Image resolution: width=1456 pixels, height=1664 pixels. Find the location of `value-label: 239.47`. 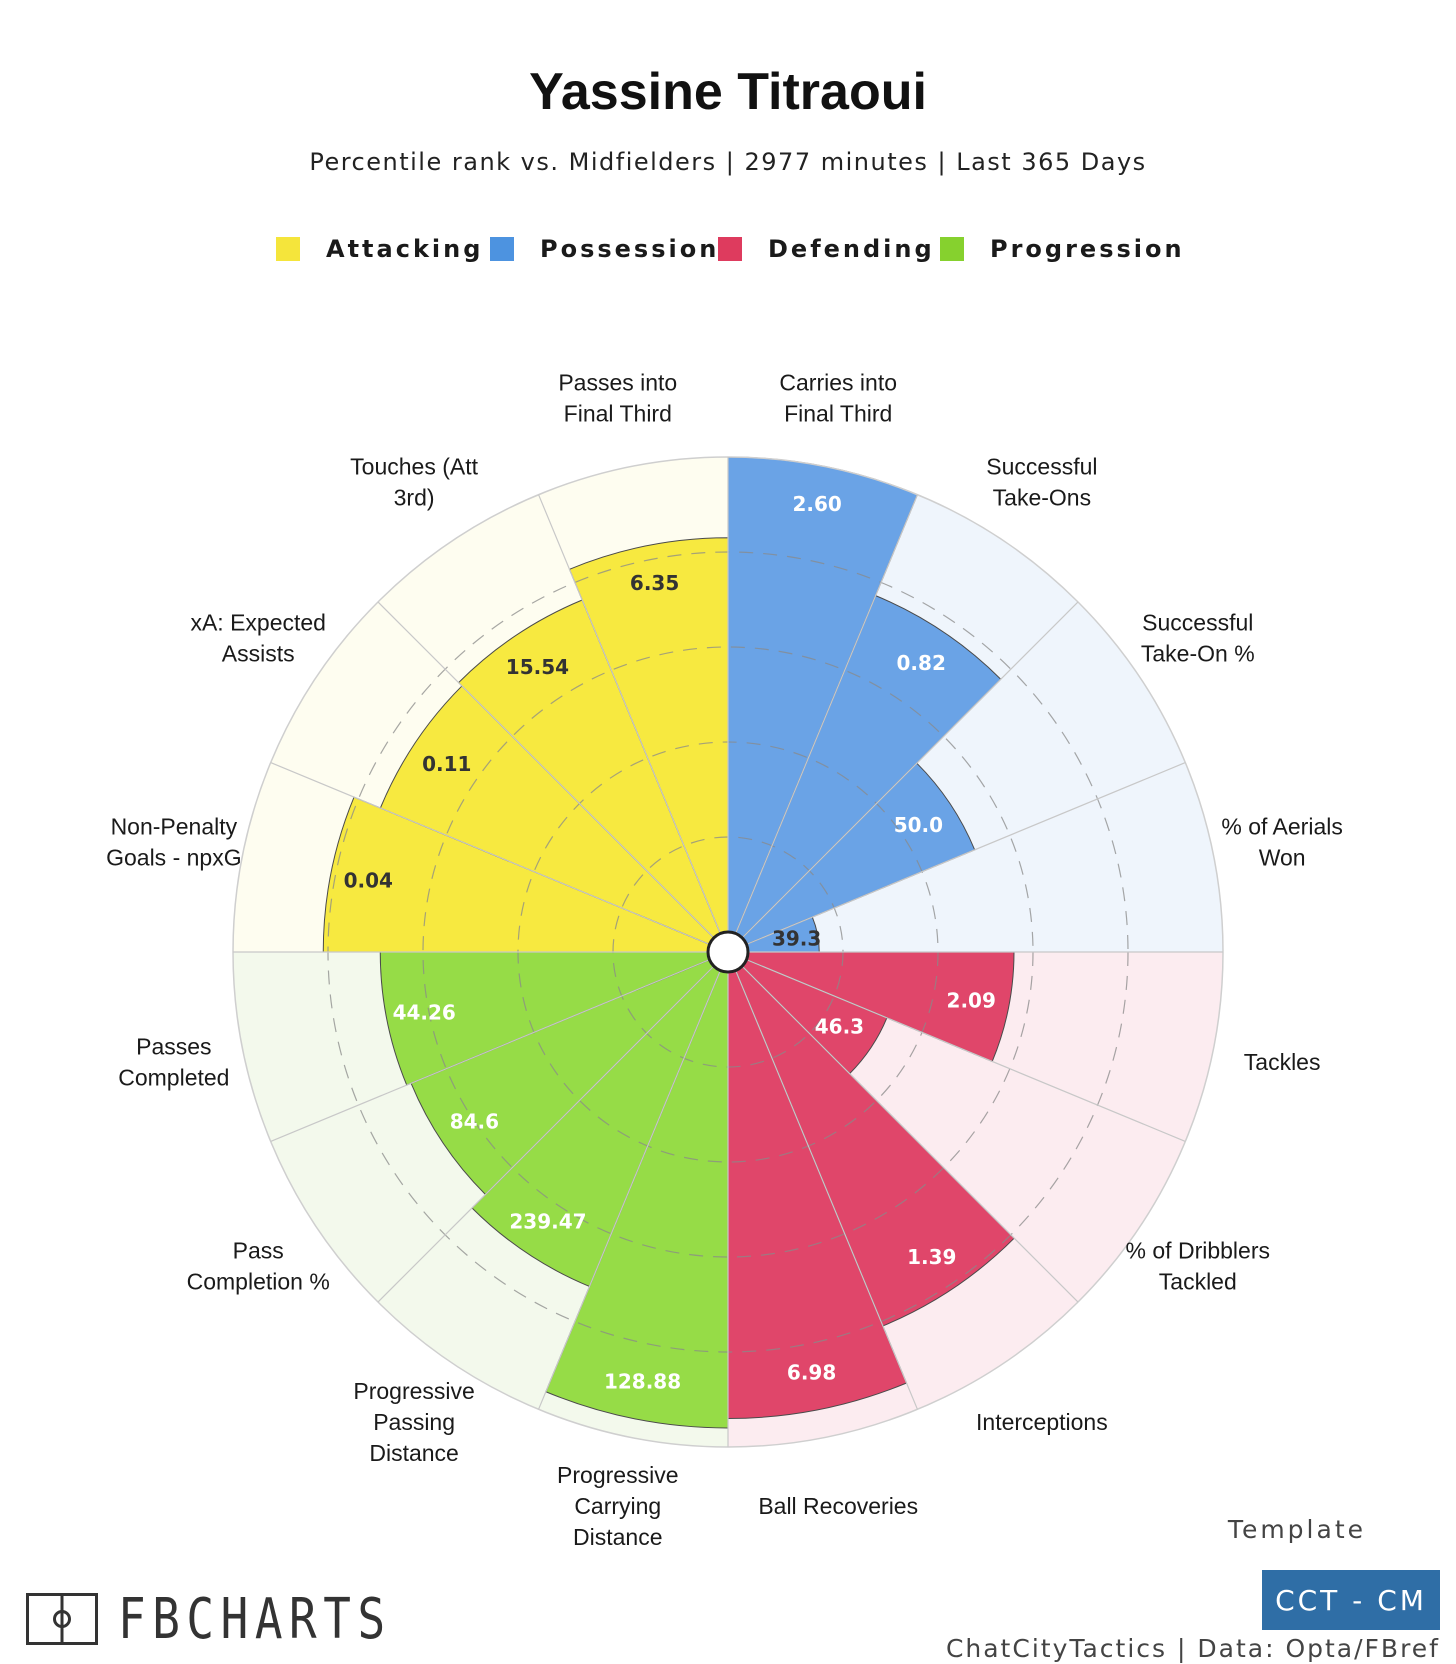

value-label: 239.47 is located at coordinates (547, 1221).